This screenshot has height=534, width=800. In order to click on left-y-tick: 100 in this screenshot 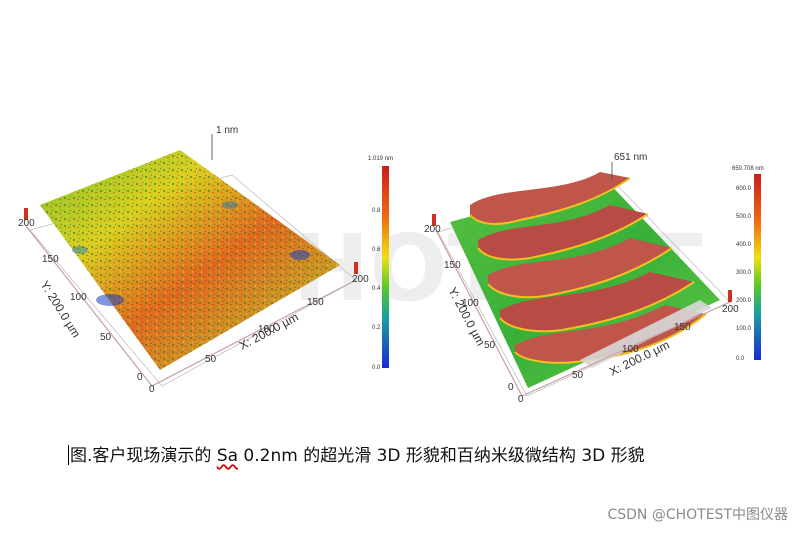, I will do `click(78, 297)`.